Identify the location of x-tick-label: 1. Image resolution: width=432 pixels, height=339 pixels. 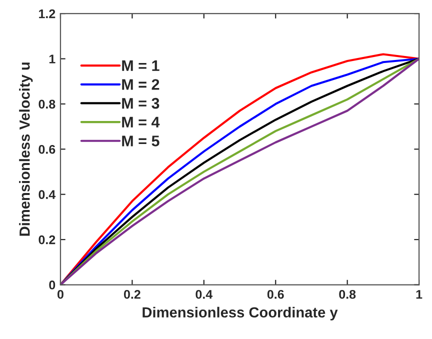
(419, 294).